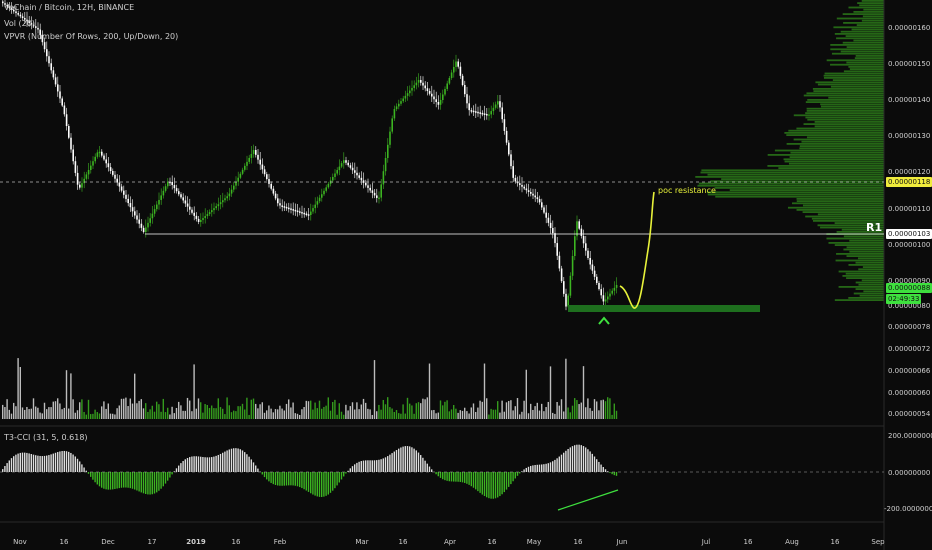 This screenshot has height=550, width=932. I want to click on cci-indicator-label: T3-CCI (31, 5, 0.618), so click(46, 437).